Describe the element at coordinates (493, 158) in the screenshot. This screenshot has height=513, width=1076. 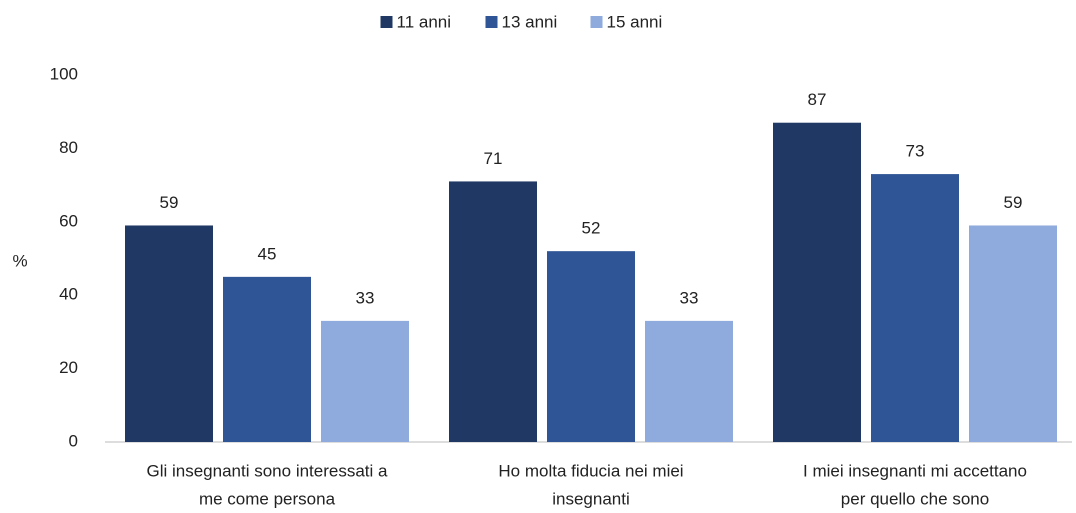
I see `data-label: 71` at that location.